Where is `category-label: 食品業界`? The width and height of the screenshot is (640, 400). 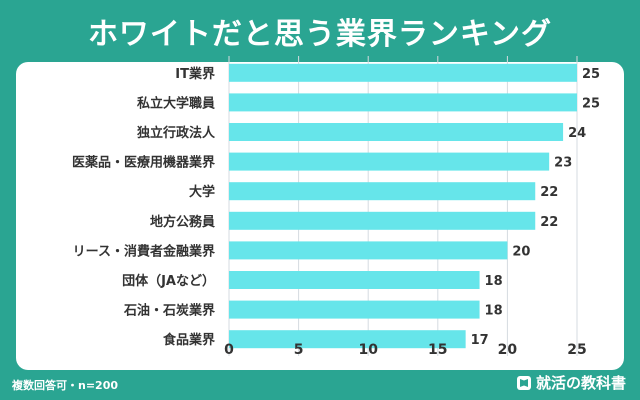
category-label: 食品業界 is located at coordinates (189, 340).